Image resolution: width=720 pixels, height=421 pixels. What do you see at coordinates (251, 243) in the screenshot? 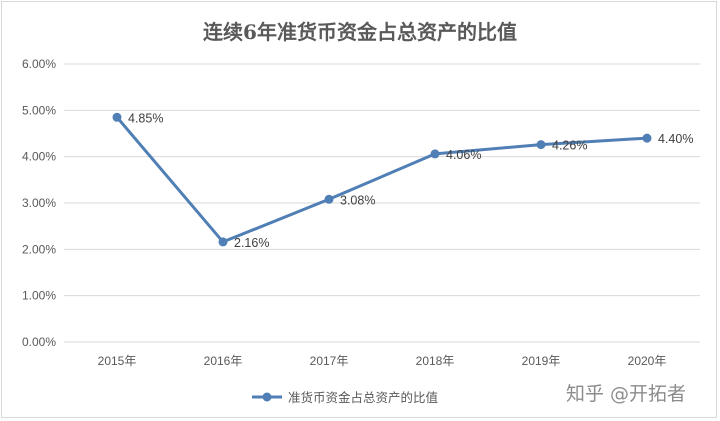
I see `data-label: 2.16%` at bounding box center [251, 243].